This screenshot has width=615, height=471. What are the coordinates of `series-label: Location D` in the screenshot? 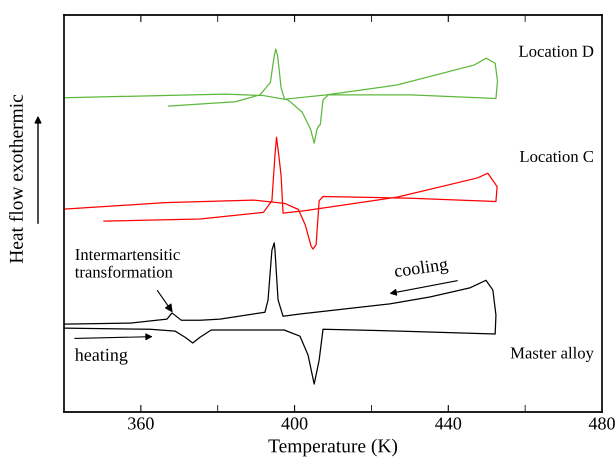 It's located at (556, 51).